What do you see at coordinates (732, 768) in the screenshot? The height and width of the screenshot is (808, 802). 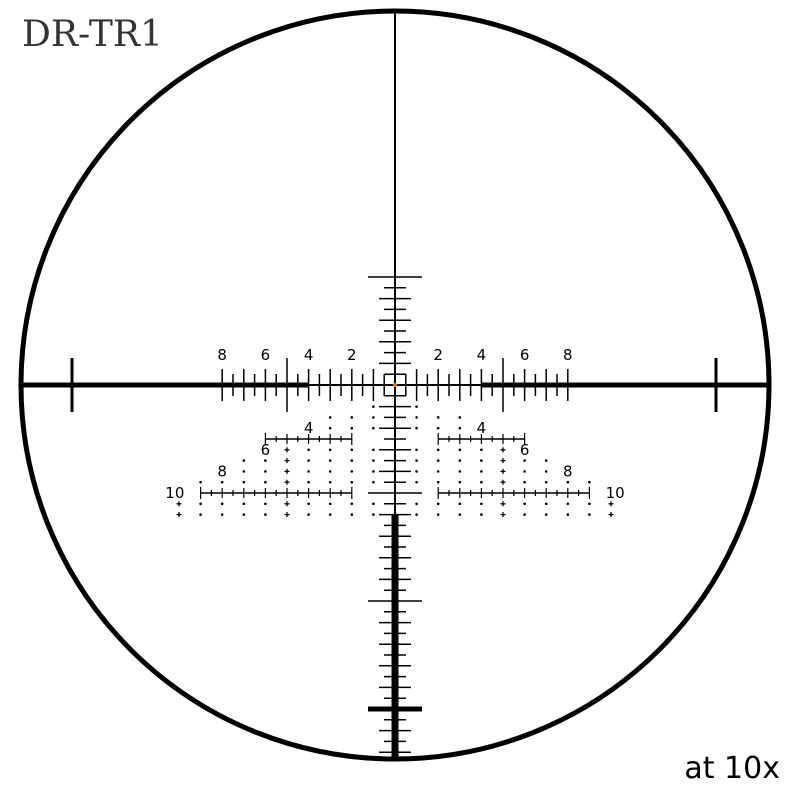 I see `magnification-note: at 10x` at bounding box center [732, 768].